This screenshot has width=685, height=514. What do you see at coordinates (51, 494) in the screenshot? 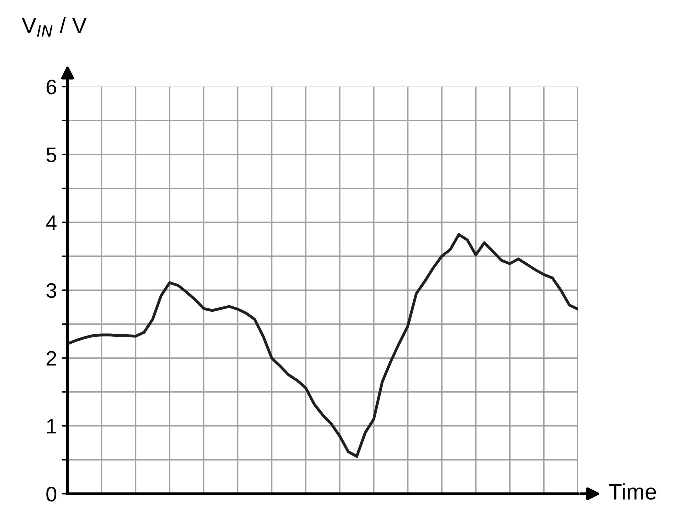
I see `y-tick-label: 0` at bounding box center [51, 494].